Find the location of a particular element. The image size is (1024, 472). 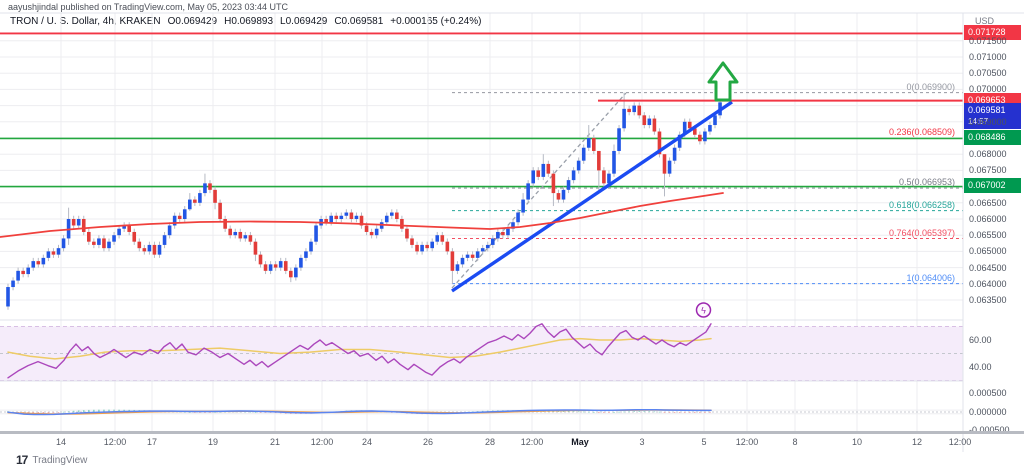

resistance-lines is located at coordinates (481, 67).